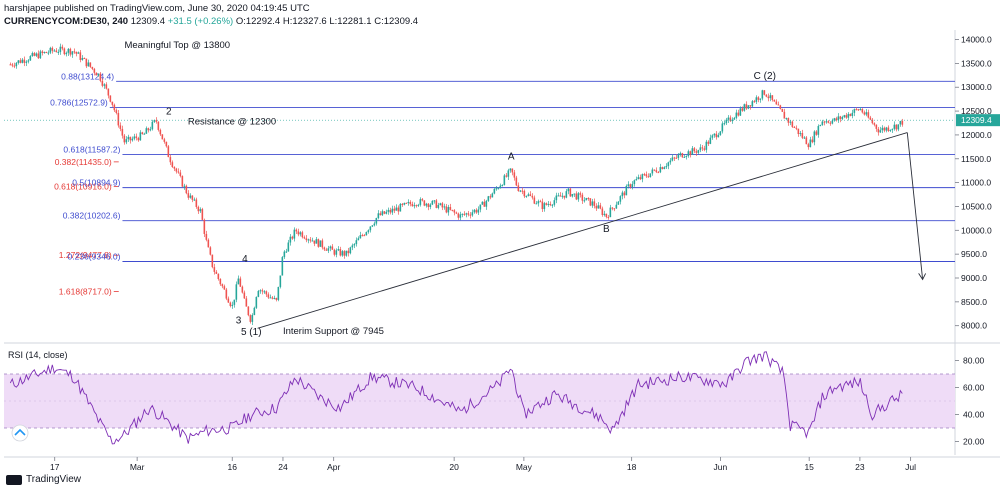 The height and width of the screenshot is (493, 1000). Describe the element at coordinates (765, 76) in the screenshot. I see `wave-annotation: C (2)` at that location.